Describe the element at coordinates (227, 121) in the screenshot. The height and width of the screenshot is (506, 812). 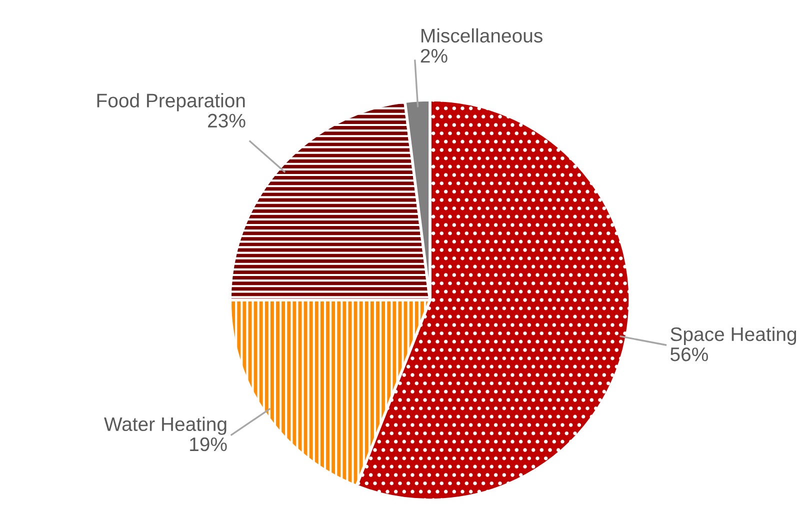
I see `data-label: 23%` at that location.